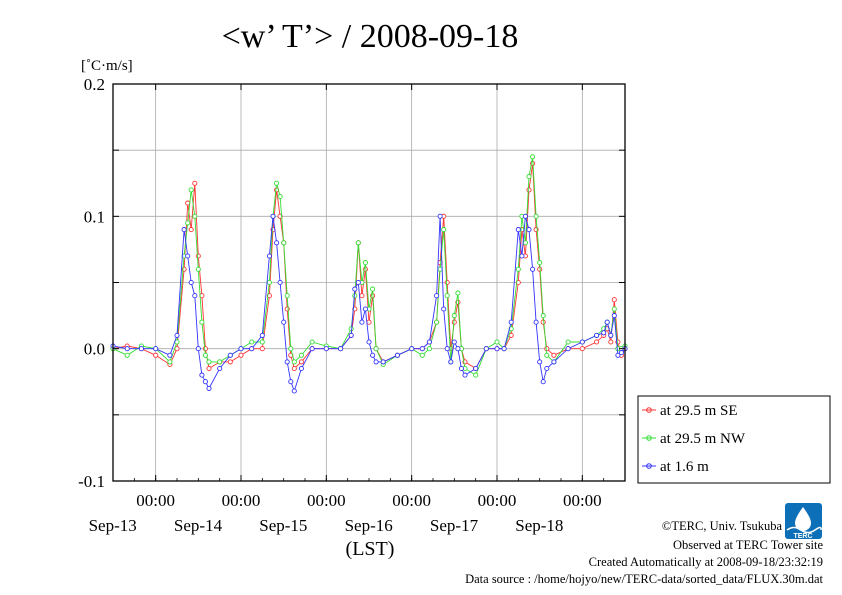 This screenshot has width=842, height=595. I want to click on x-tick-date-label: Sep-14, so click(198, 525).